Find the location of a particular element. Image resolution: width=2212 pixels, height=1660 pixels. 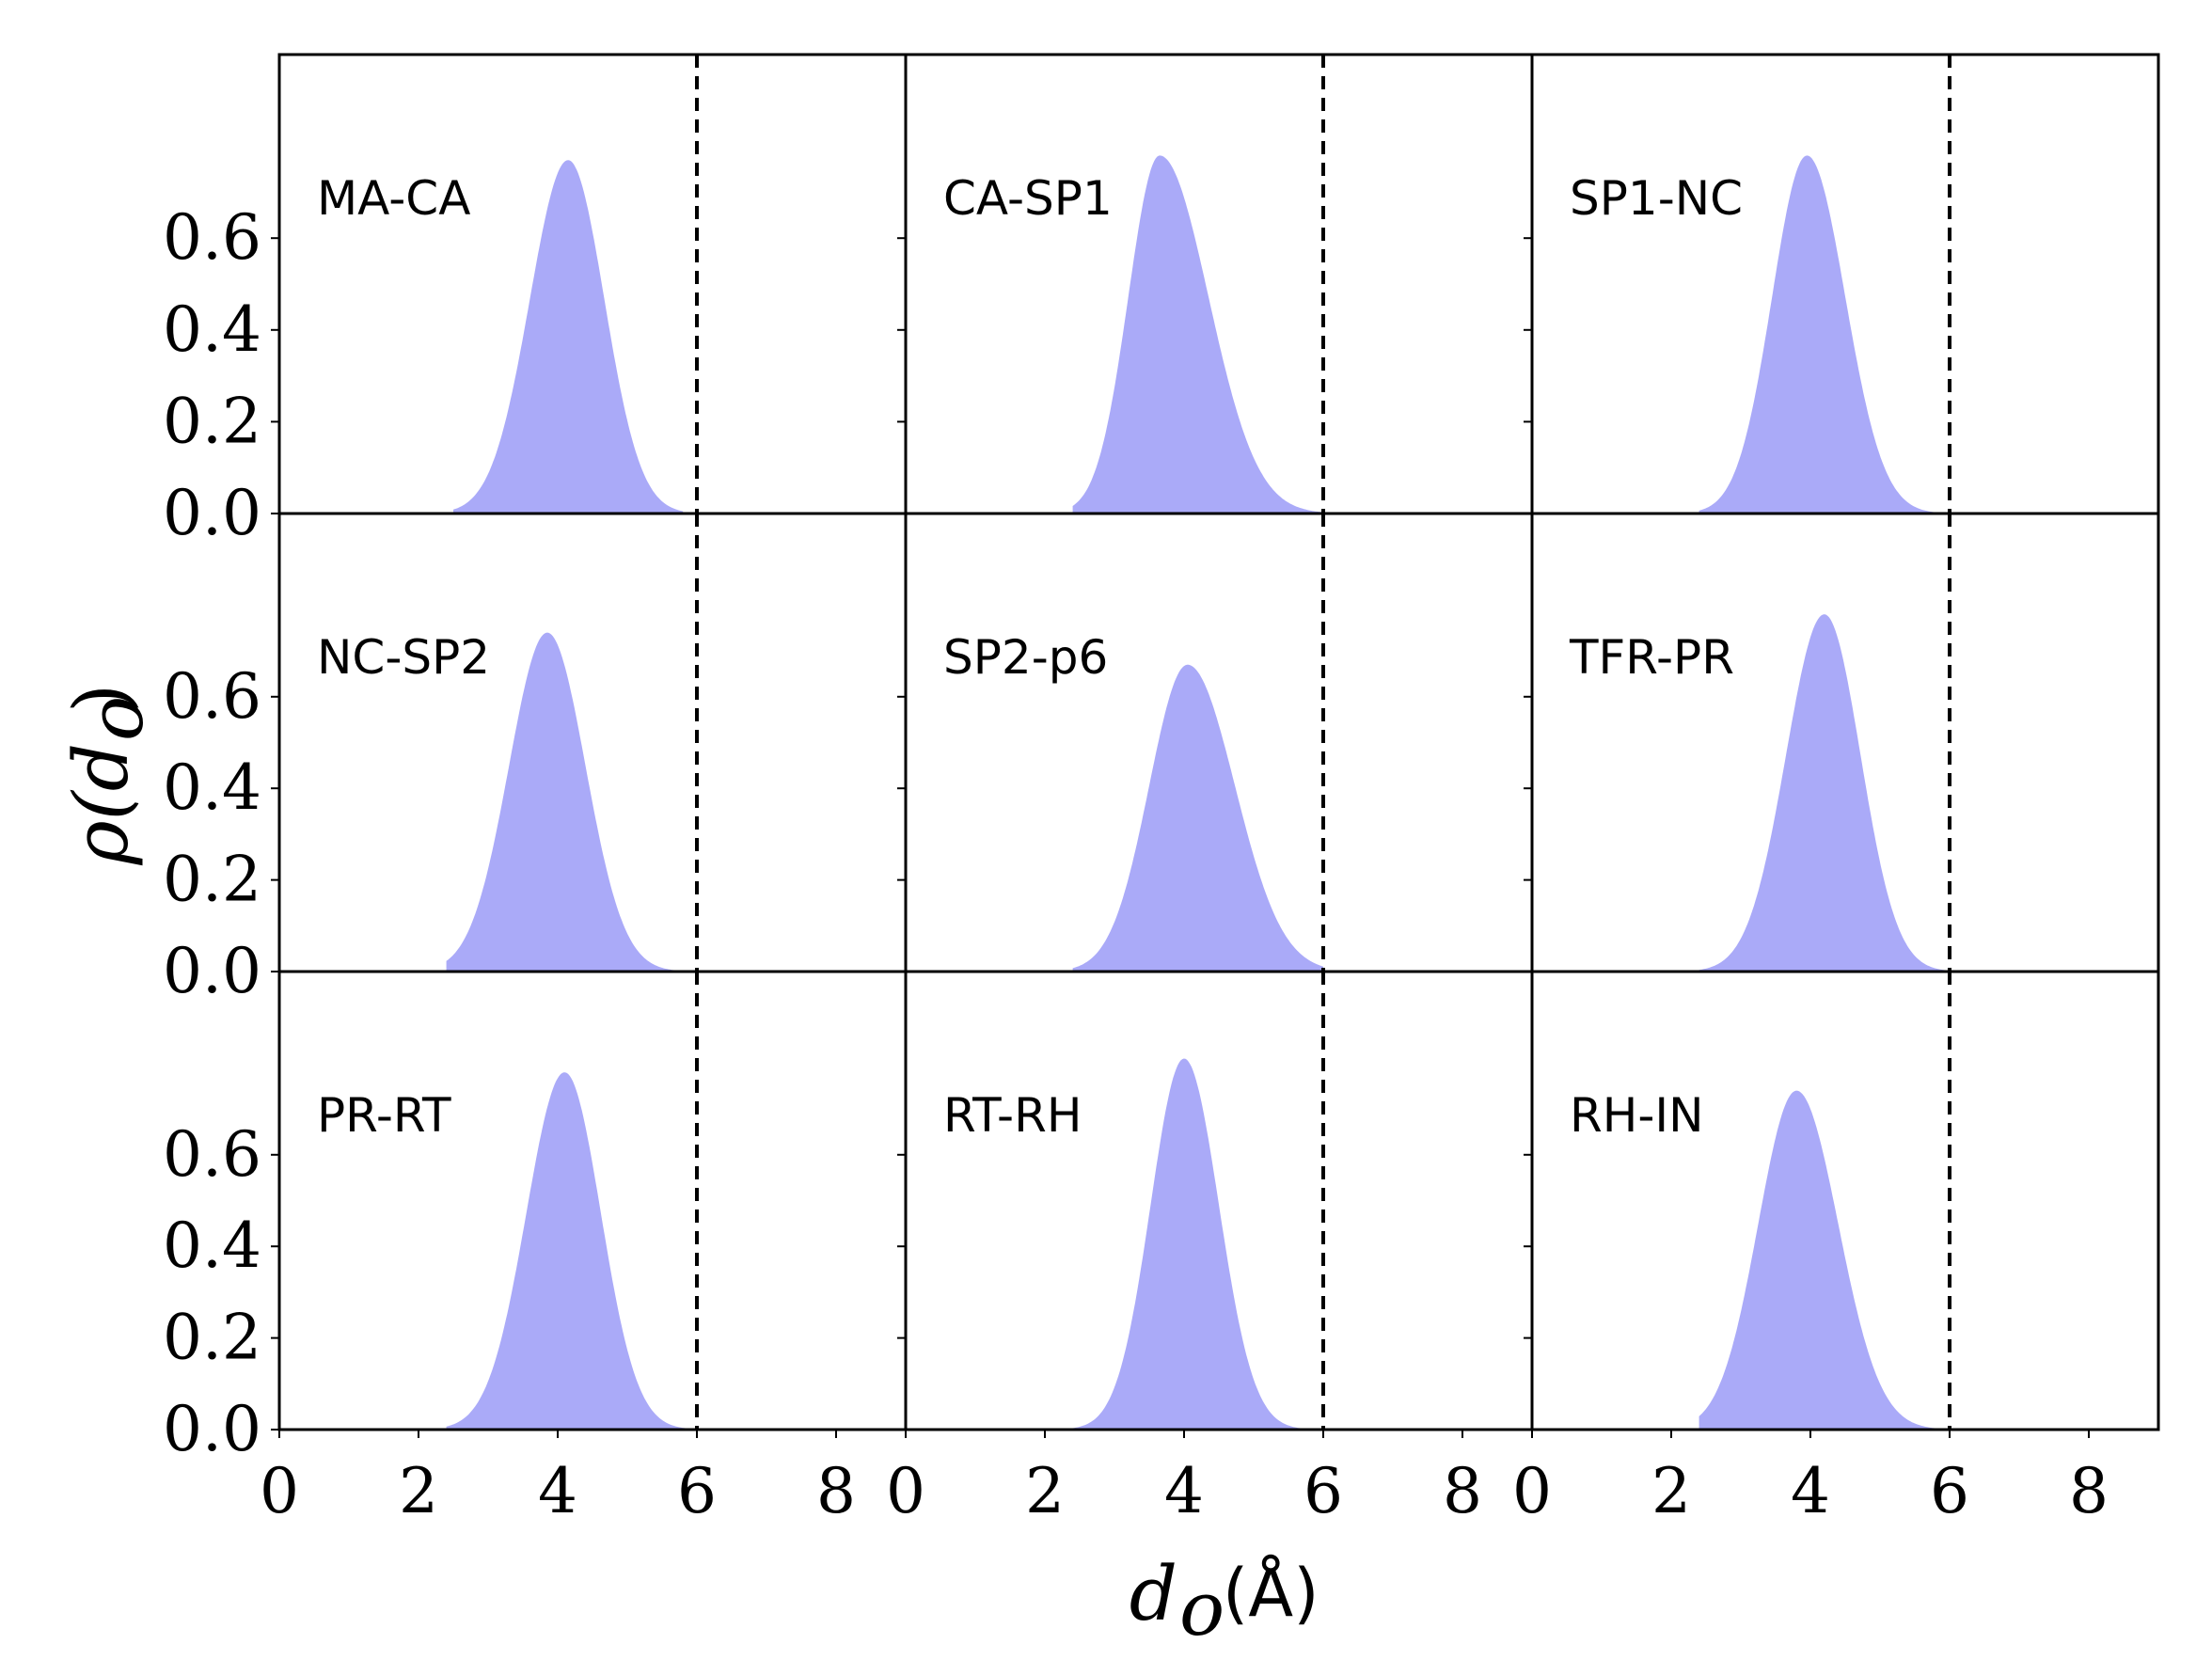

subplot: RT-RH is located at coordinates (1215, 1204).